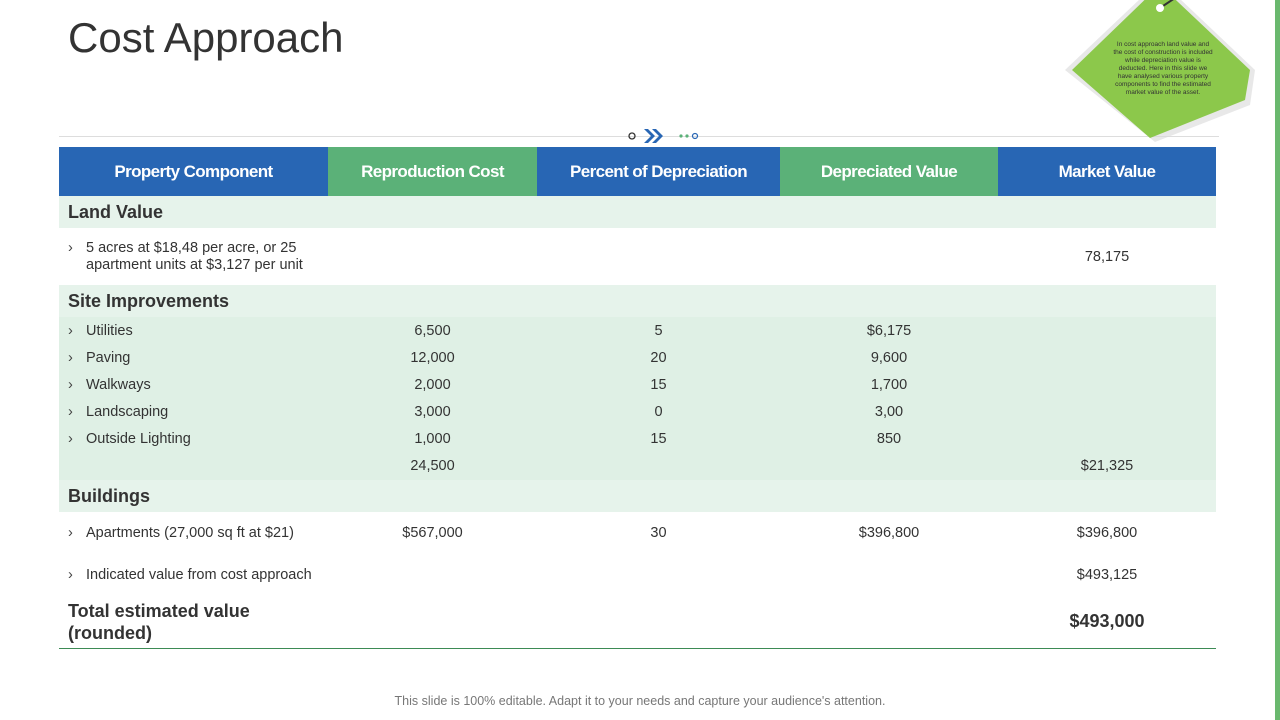  I want to click on table-row: › Outside Lighting 1,000 15 850, so click(637, 438).